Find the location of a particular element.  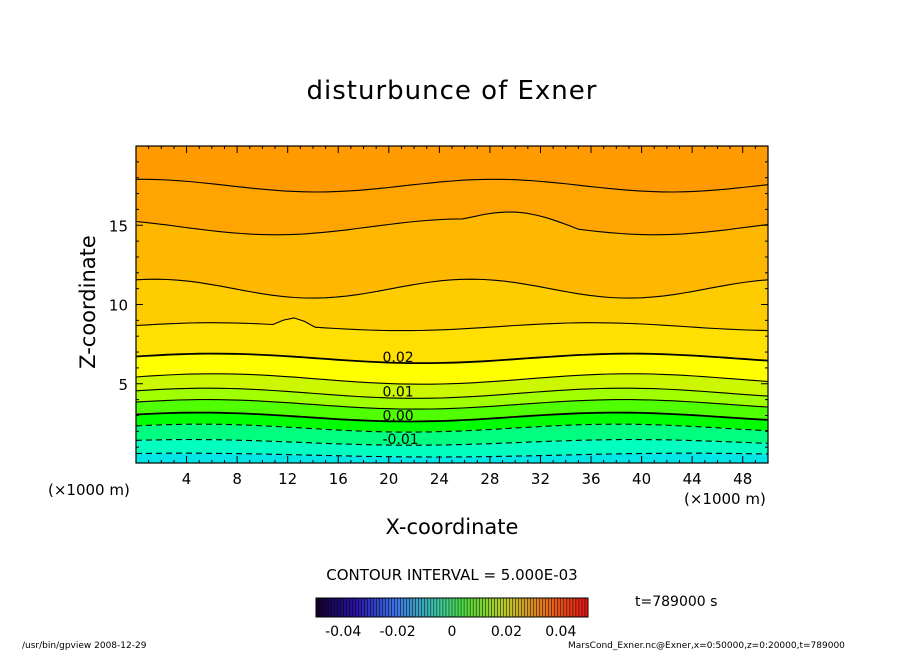

x-tick-label: 4 is located at coordinates (187, 479).